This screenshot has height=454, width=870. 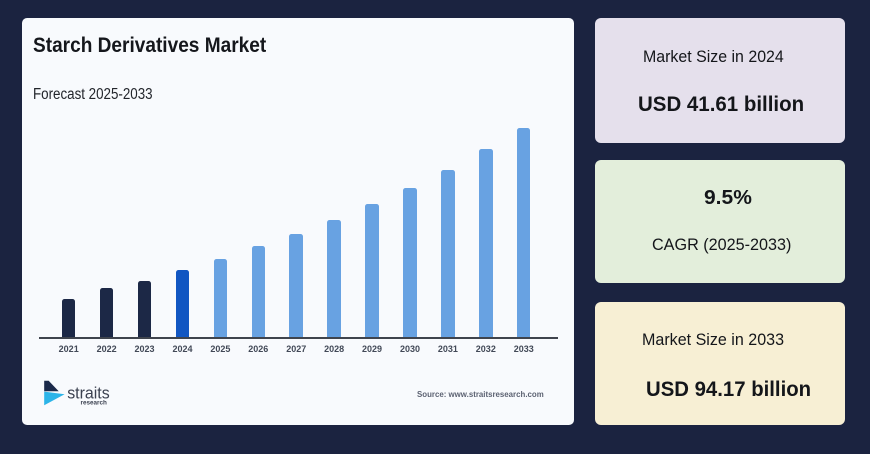 What do you see at coordinates (94, 403) in the screenshot?
I see `svg-text: research` at bounding box center [94, 403].